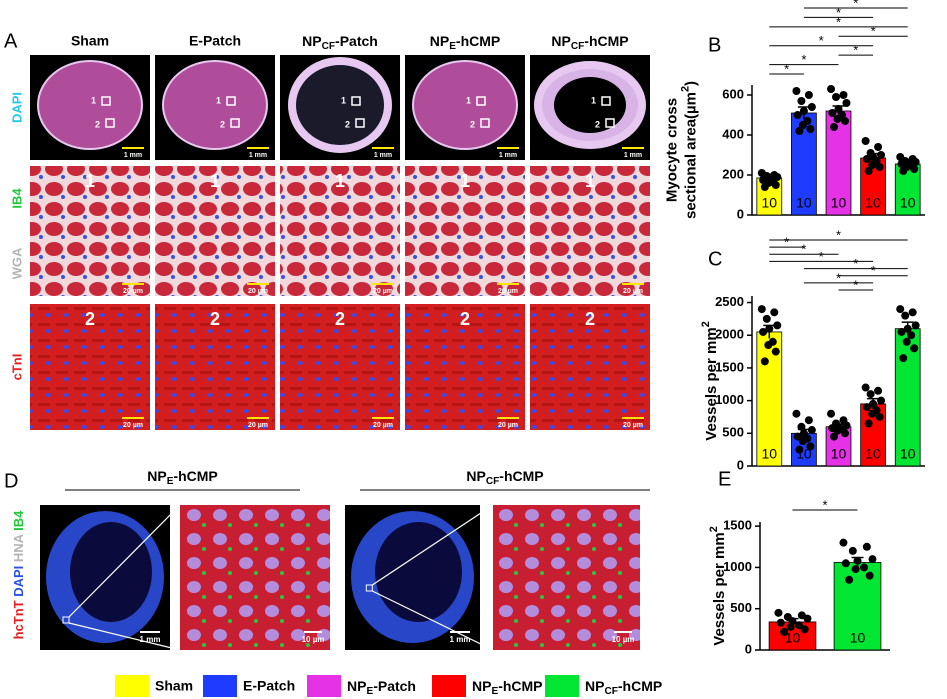  What do you see at coordinates (690, 83) in the screenshot?
I see `text-part: )` at bounding box center [690, 83].